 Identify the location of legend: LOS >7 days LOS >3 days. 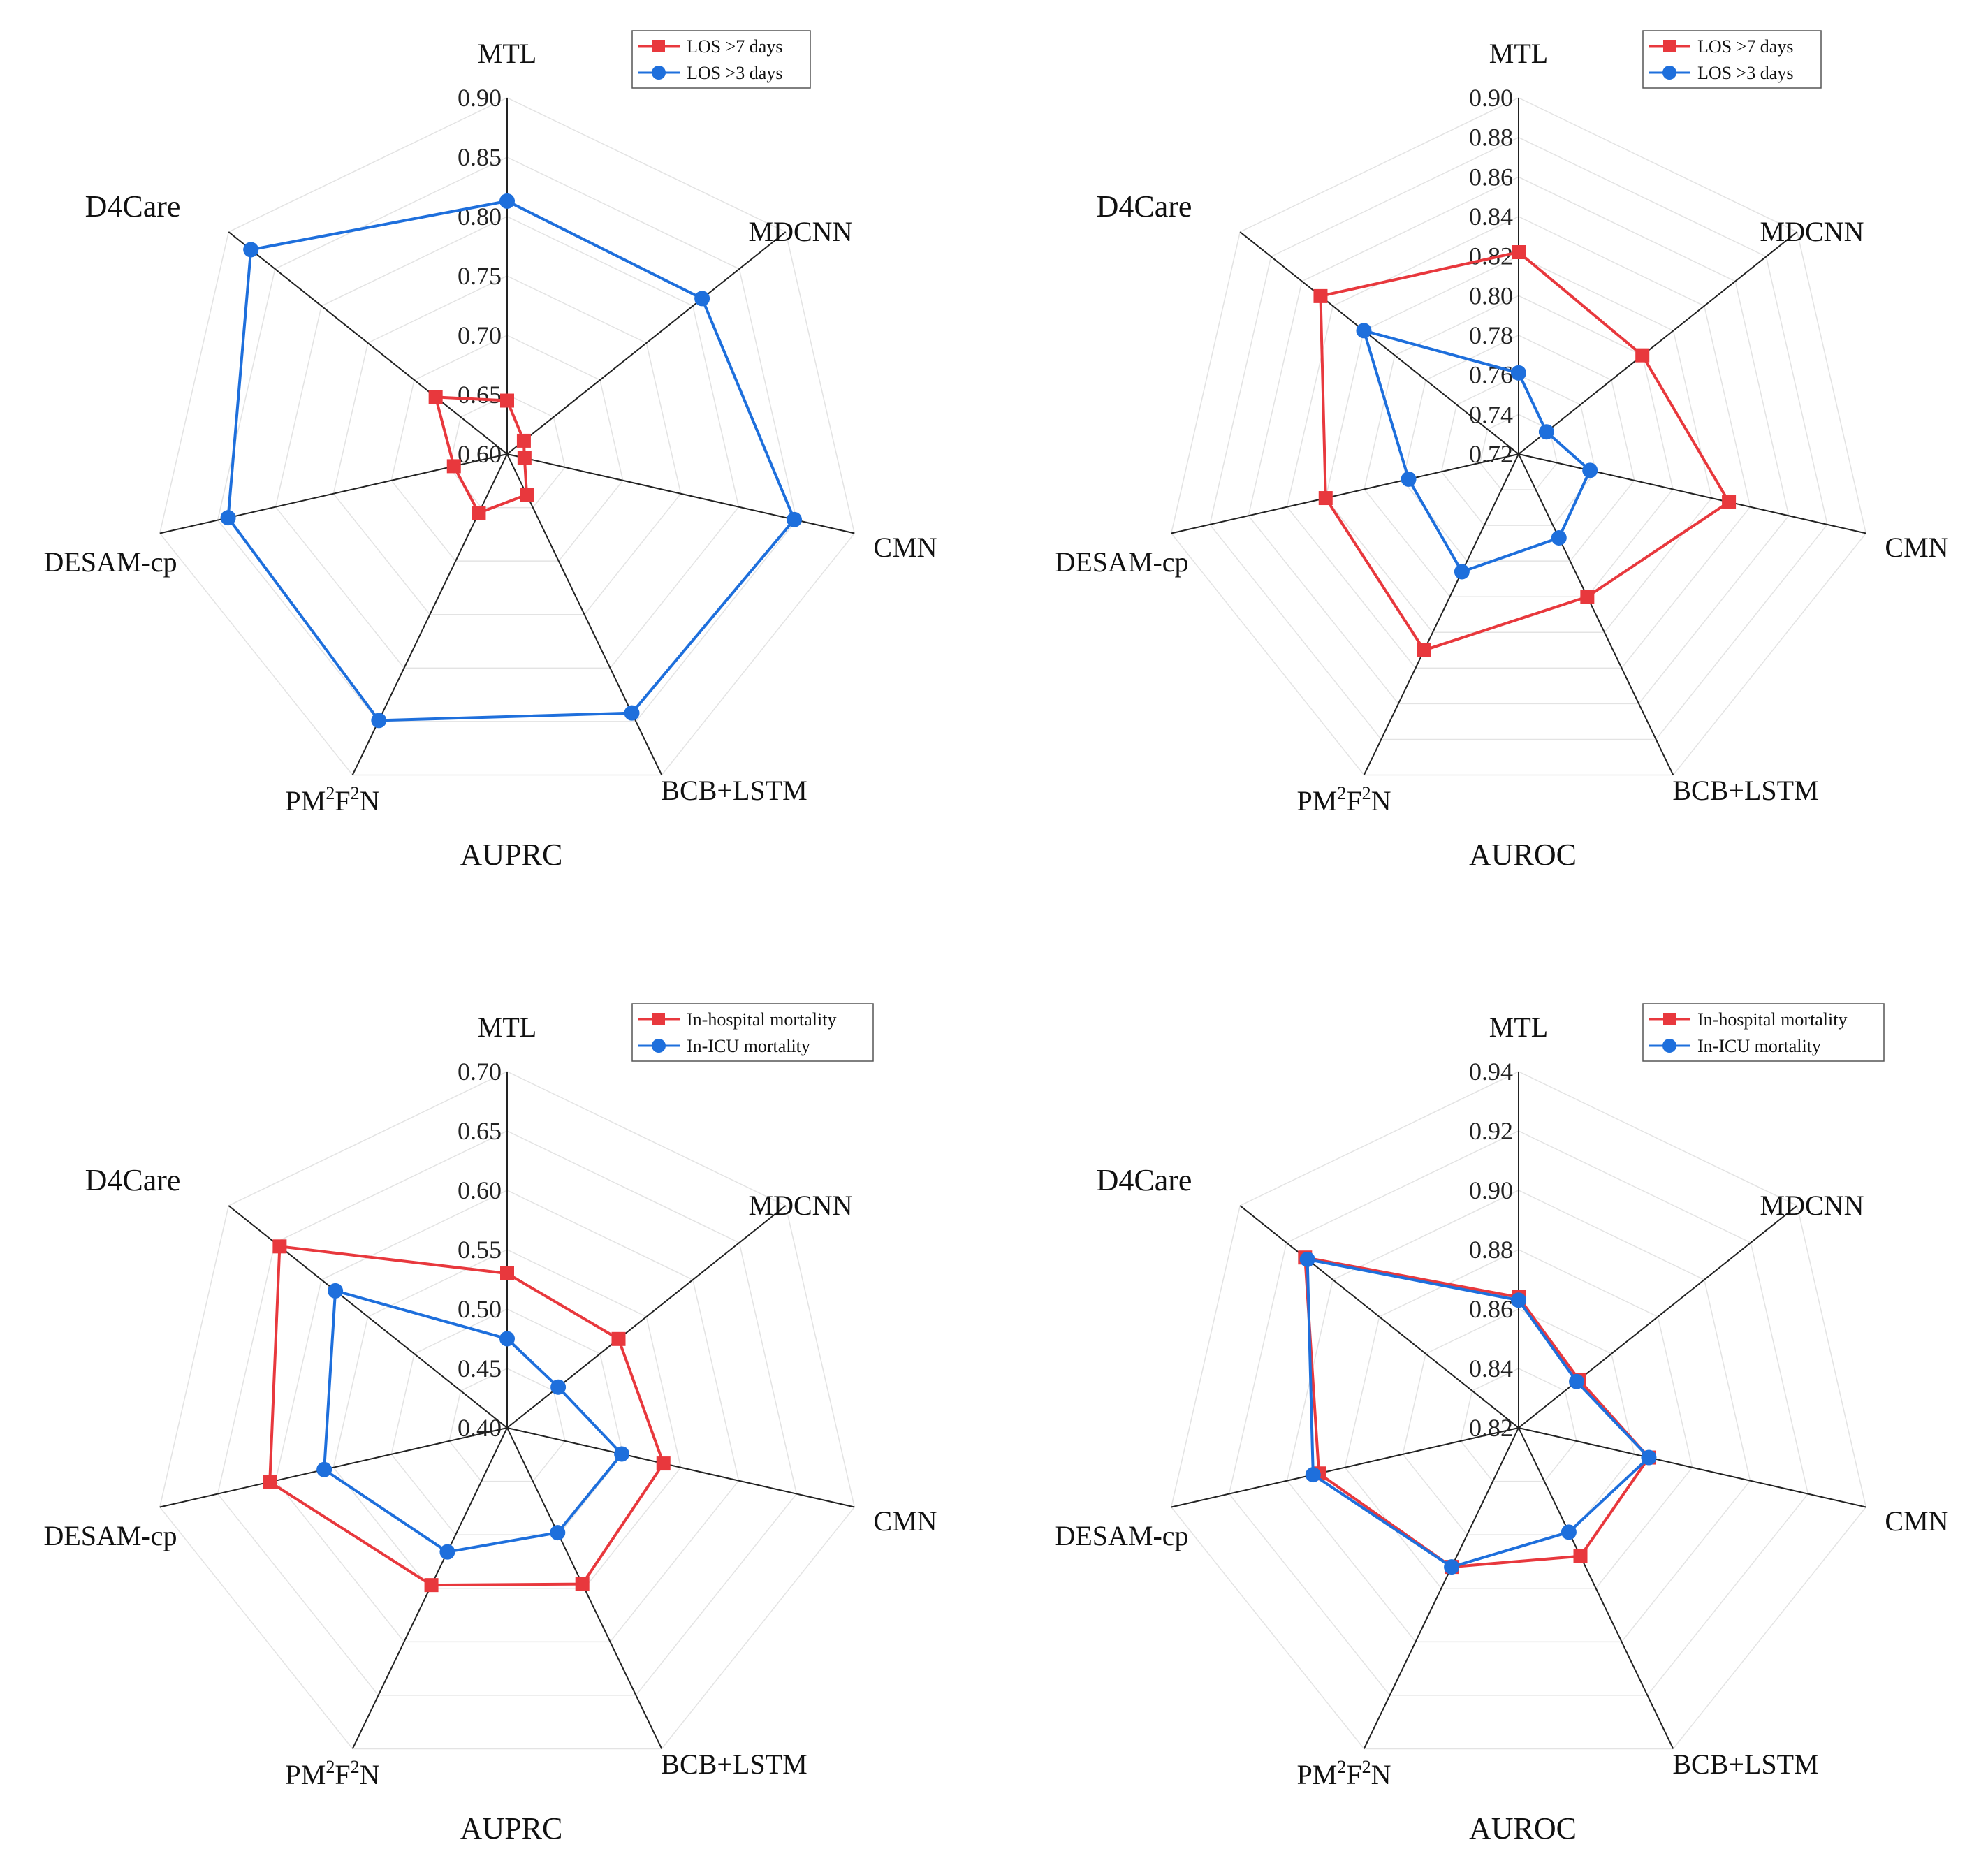
(721, 59).